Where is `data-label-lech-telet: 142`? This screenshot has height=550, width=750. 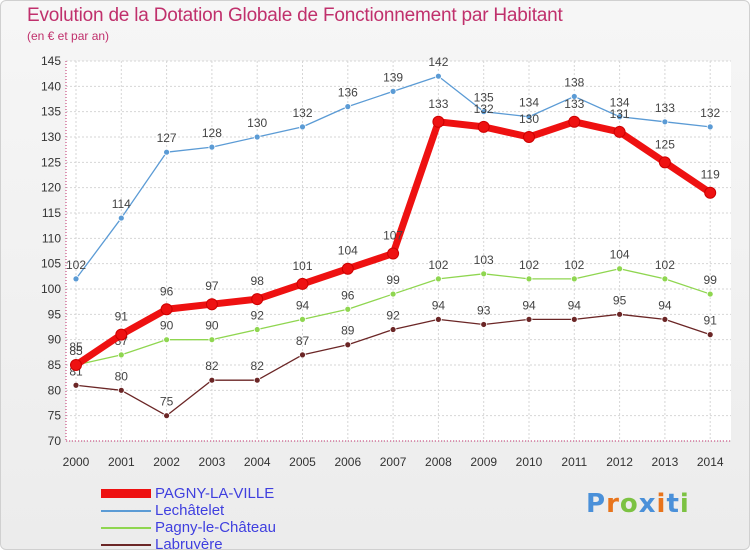
data-label-lech-telet: 142 is located at coordinates (438, 62).